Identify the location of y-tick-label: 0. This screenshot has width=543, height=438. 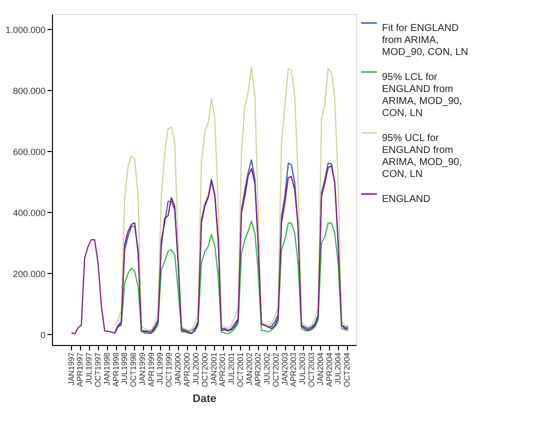
(43, 335).